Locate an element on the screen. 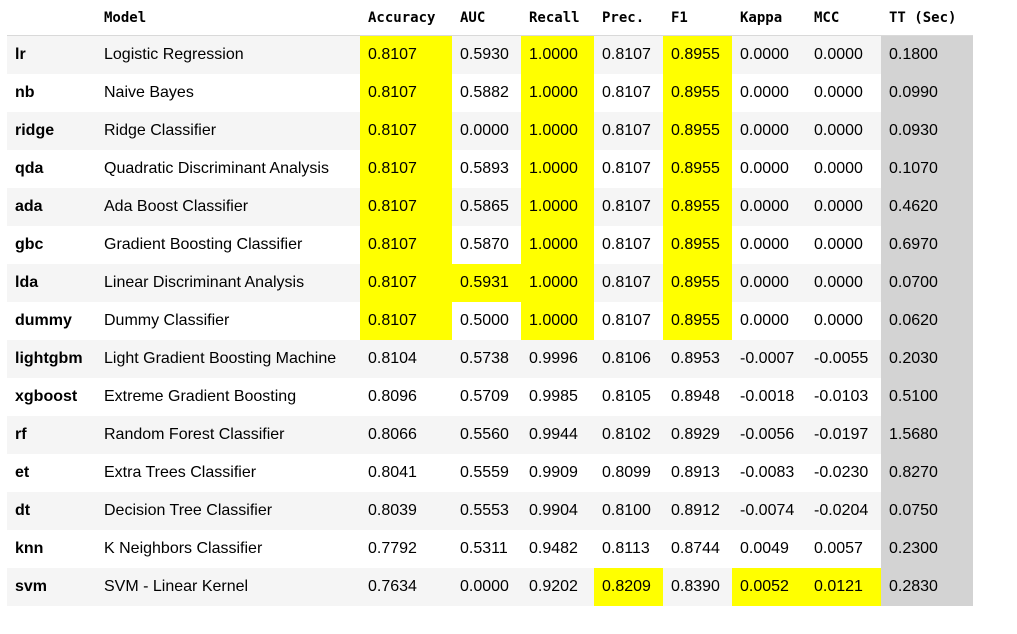 This screenshot has width=1017, height=634. row-index: knn is located at coordinates (51, 549).